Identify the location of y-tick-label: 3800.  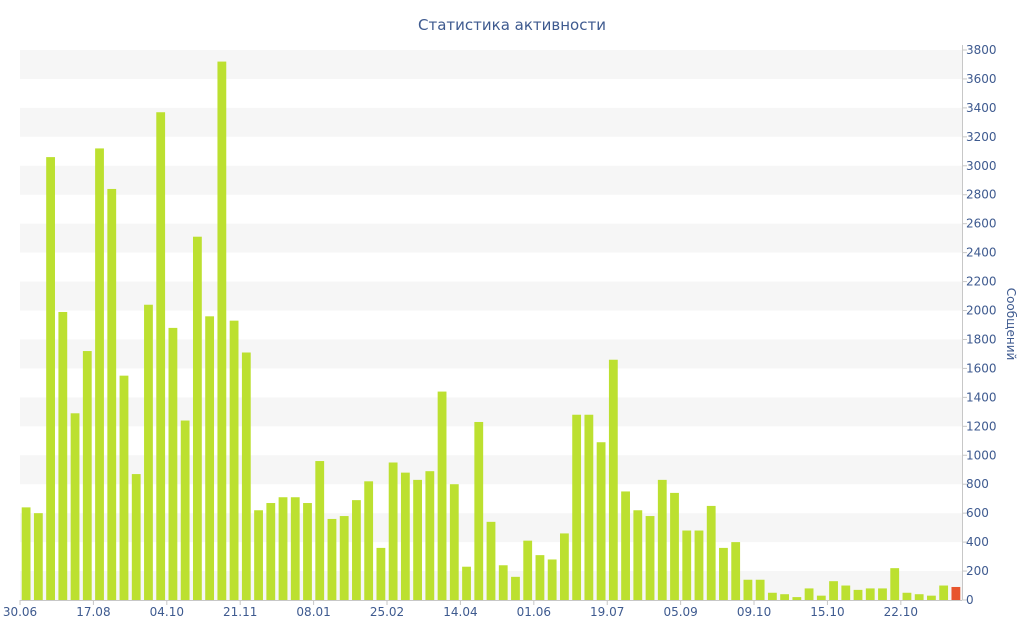
(981, 50).